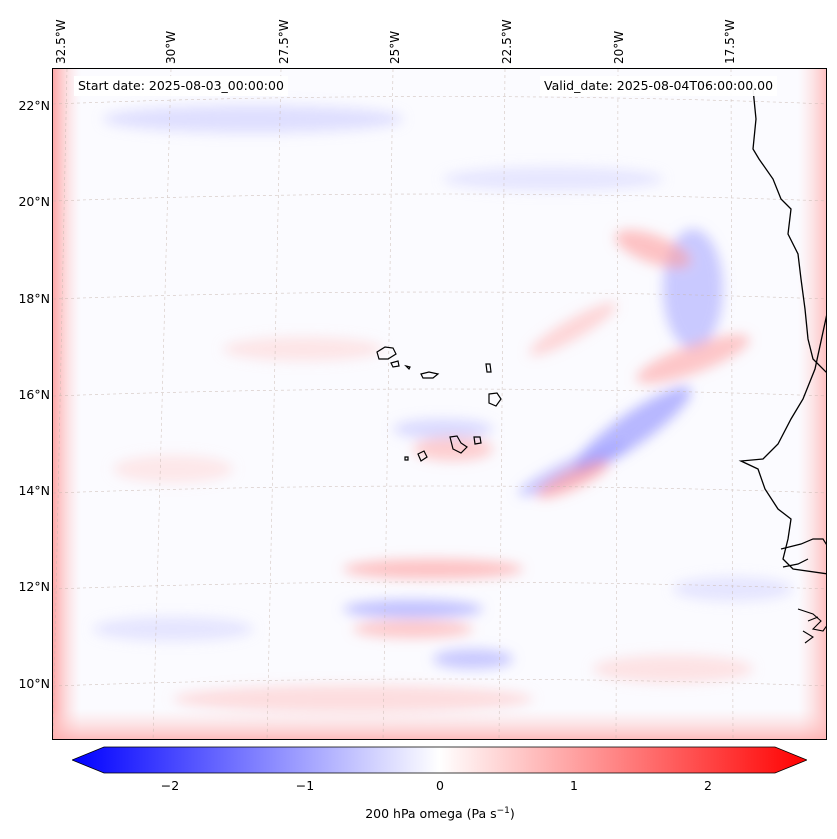  Describe the element at coordinates (782, 445) in the screenshot. I see `coastline-senegal` at that location.